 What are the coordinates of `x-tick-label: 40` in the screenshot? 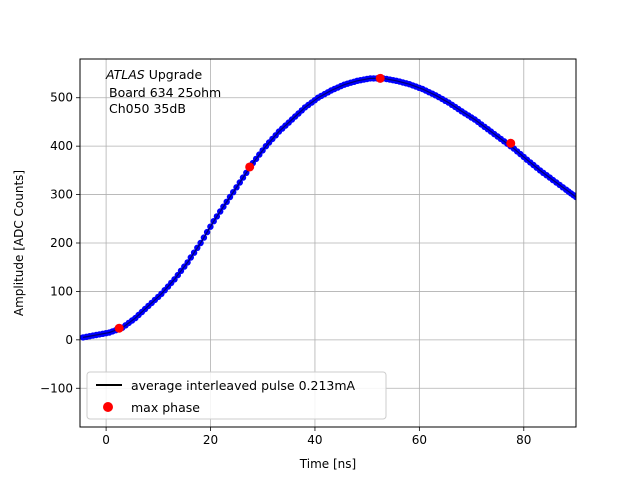 It's located at (314, 440).